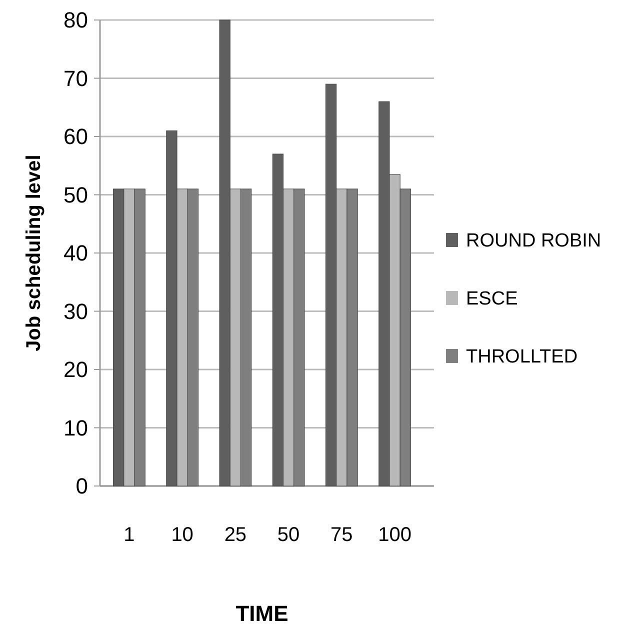 Image resolution: width=624 pixels, height=636 pixels. What do you see at coordinates (76, 137) in the screenshot?
I see `y-tick-label: 60` at bounding box center [76, 137].